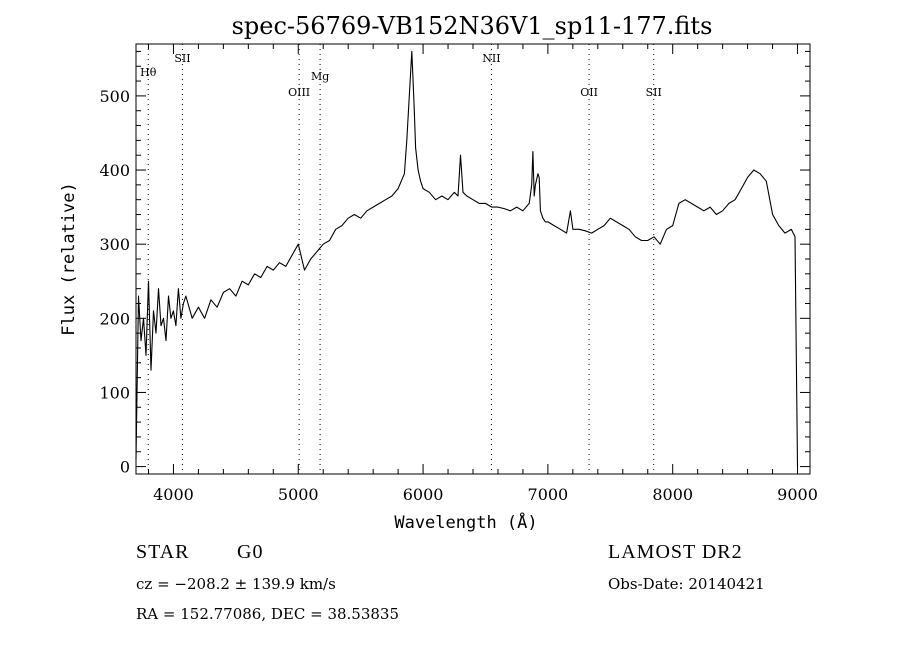  I want to click on y-tick-label-5: 500, so click(114, 96).